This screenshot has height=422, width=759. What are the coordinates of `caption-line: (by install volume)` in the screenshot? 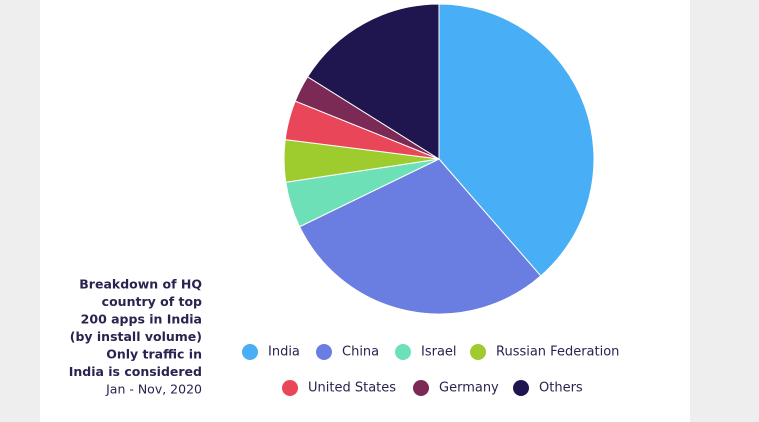 It's located at (136, 336).